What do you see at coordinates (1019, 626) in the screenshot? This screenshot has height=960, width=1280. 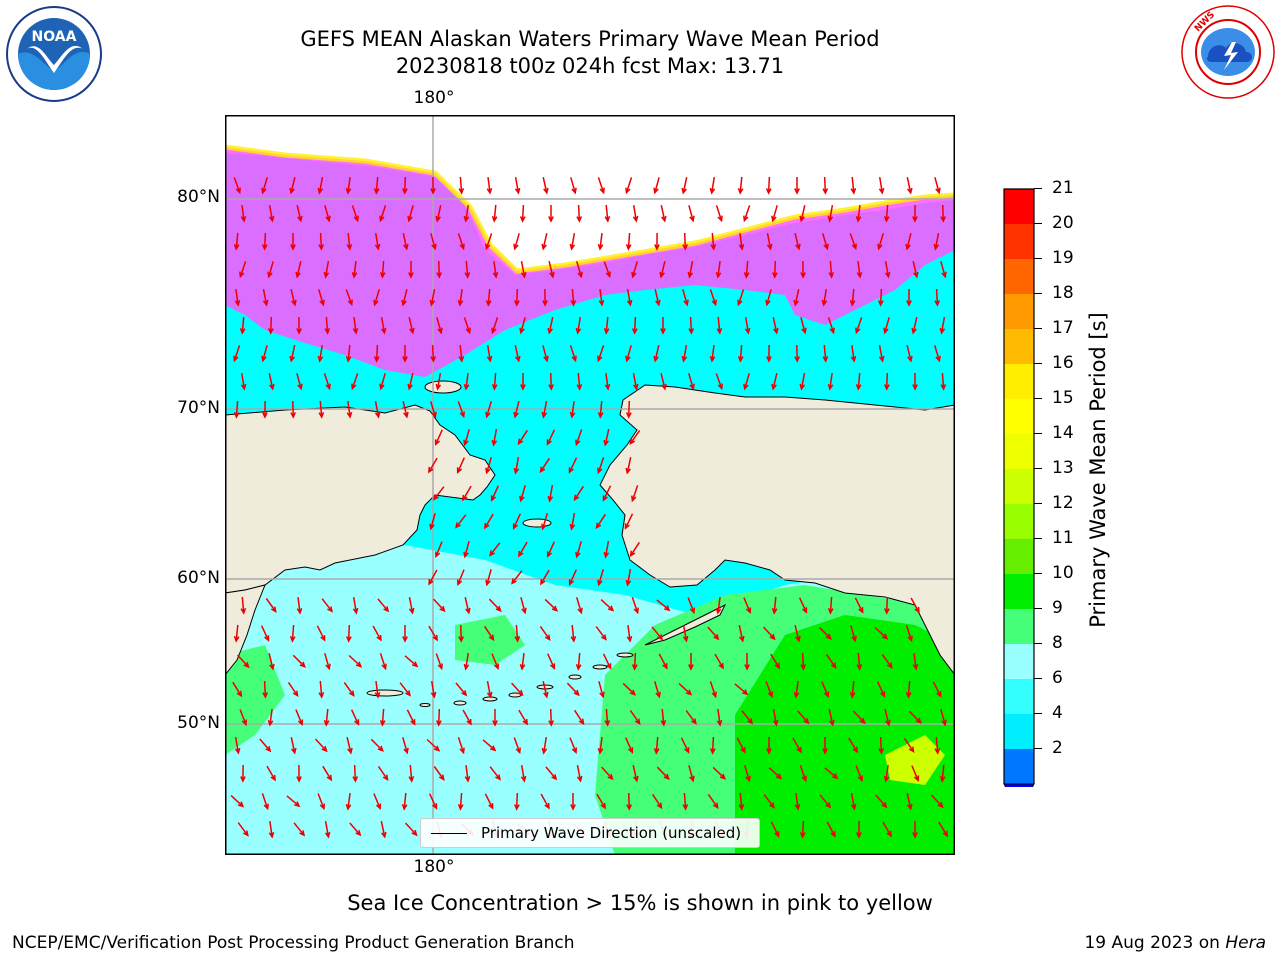 I see `colorbar-segment` at bounding box center [1019, 626].